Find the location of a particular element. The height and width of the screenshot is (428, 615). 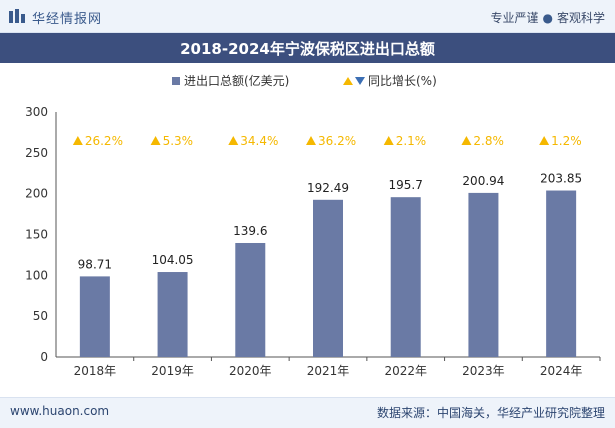

legend-growth-label: 同比增长(%) is located at coordinates (402, 81).